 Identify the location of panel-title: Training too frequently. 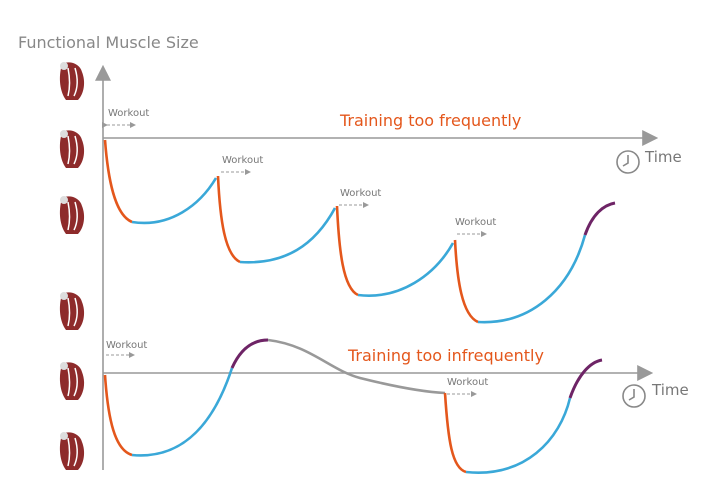
(430, 120).